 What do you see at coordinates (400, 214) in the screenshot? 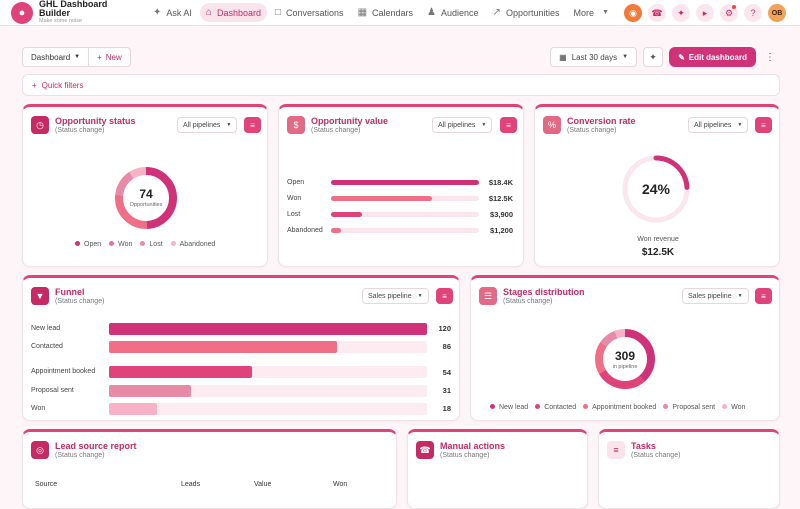
I see `value-row-lost: Lost $3,900` at bounding box center [400, 214].